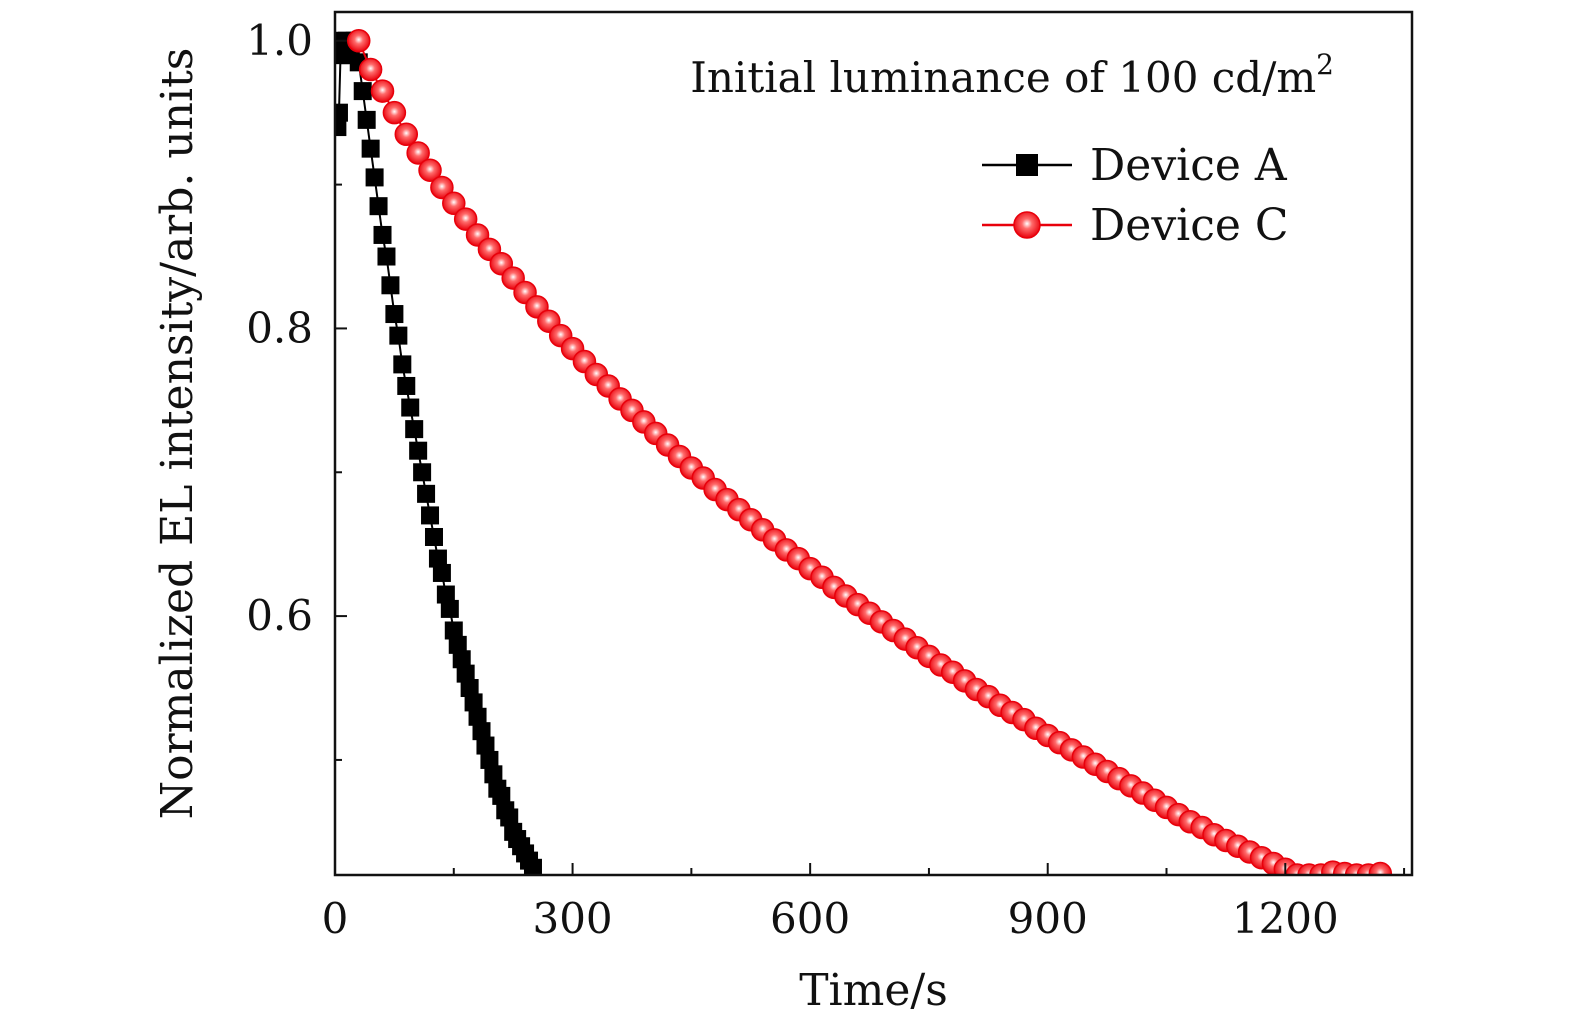 Image resolution: width=1575 pixels, height=1033 pixels. I want to click on y-tick-label: 1.0, so click(279, 40).